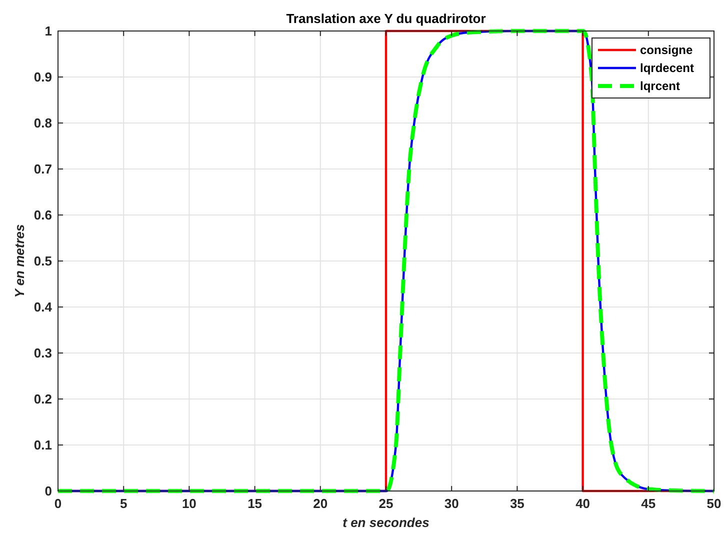 Image resolution: width=725 pixels, height=535 pixels. Describe the element at coordinates (451, 503) in the screenshot. I see `x-tick-label: 30` at that location.